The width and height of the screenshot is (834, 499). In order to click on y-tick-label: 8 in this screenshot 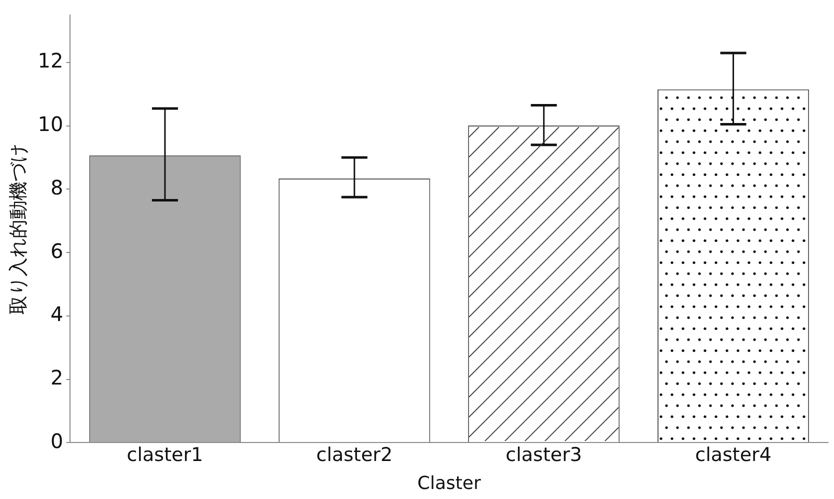, I will do `click(57, 187)`.